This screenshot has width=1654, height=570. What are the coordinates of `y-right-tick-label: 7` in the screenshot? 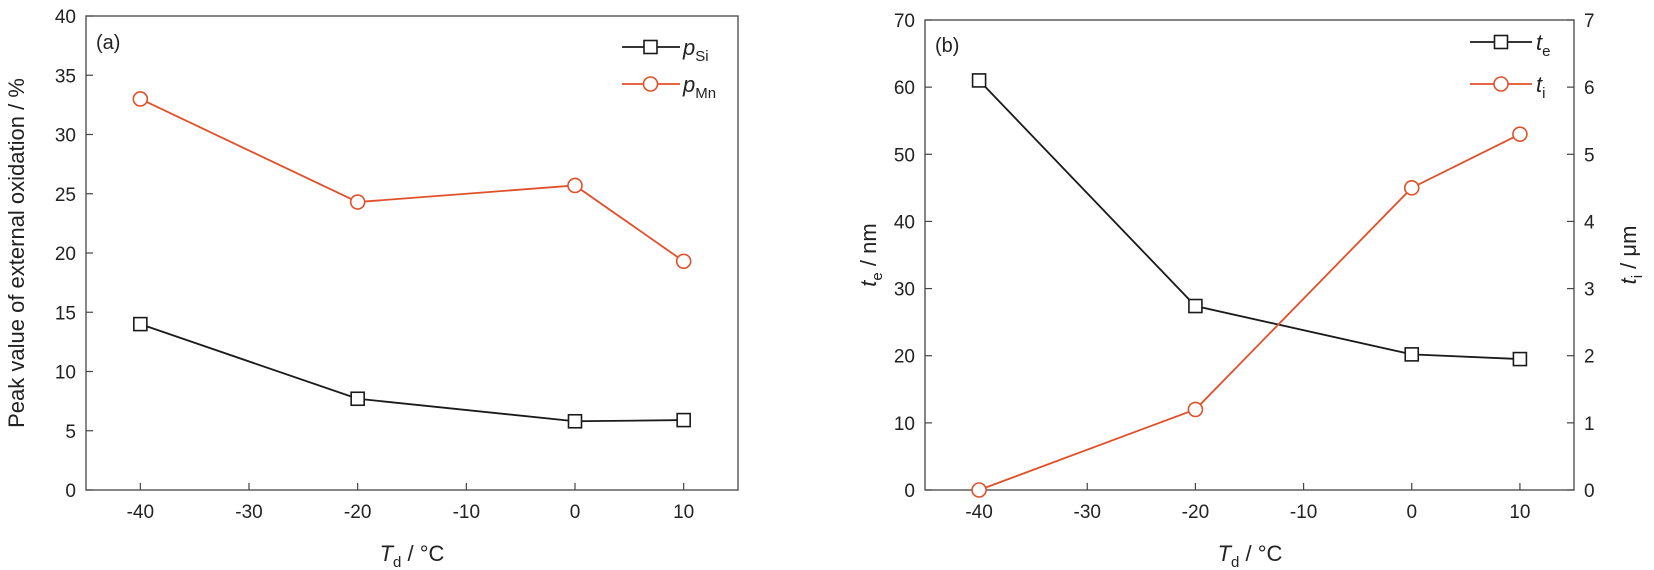 It's located at (1589, 21).